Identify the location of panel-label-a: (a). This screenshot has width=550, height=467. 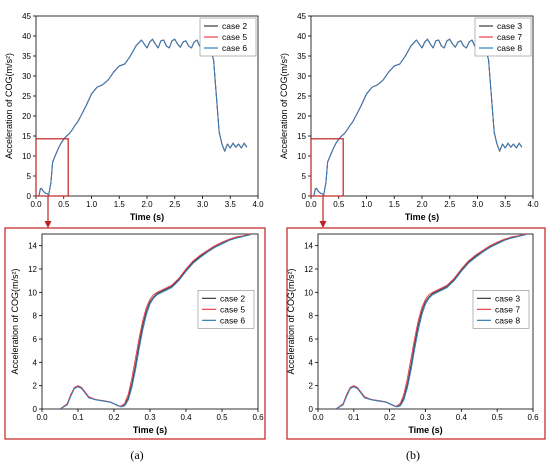
(136, 455).